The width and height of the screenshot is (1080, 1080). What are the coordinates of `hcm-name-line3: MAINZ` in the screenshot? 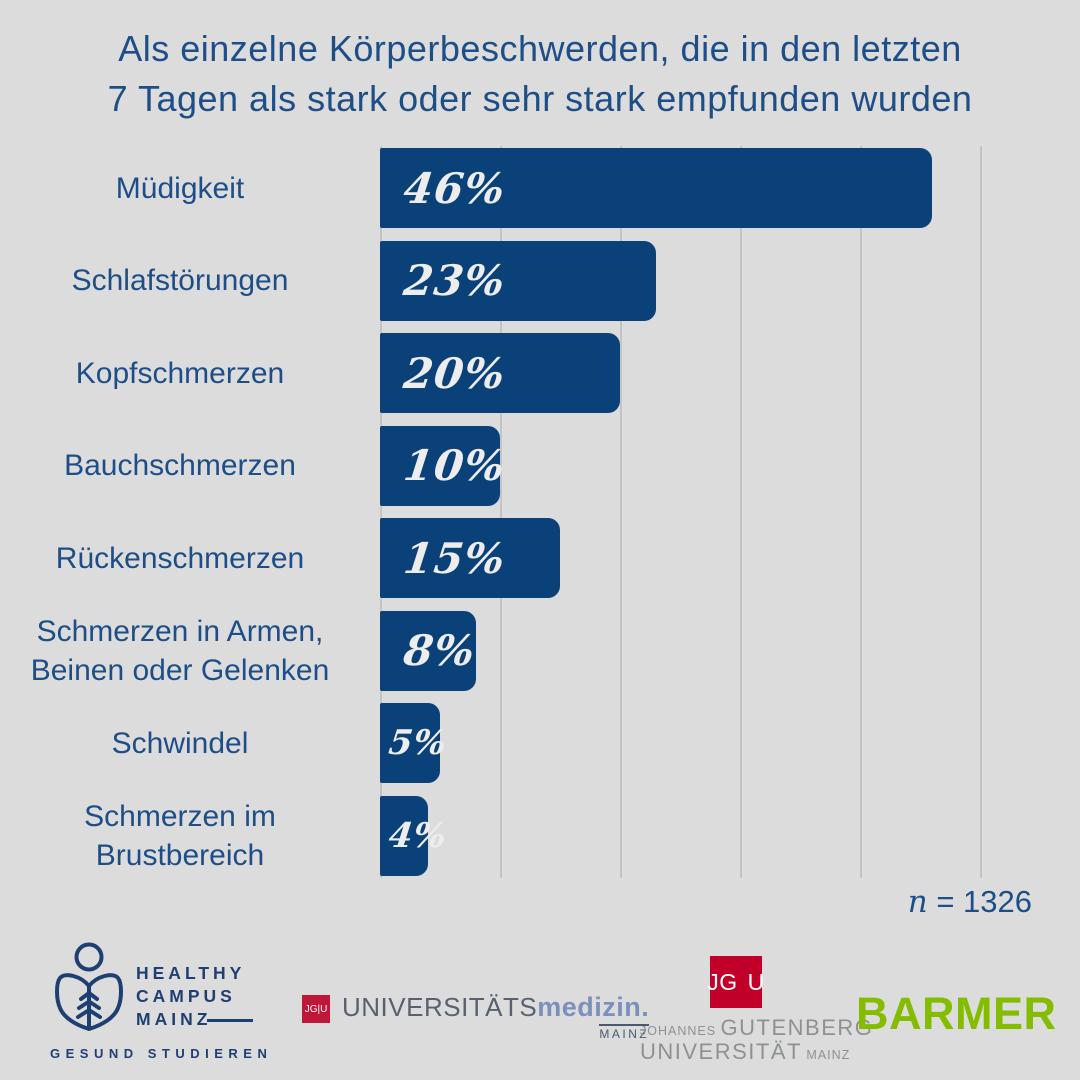 It's located at (195, 1019).